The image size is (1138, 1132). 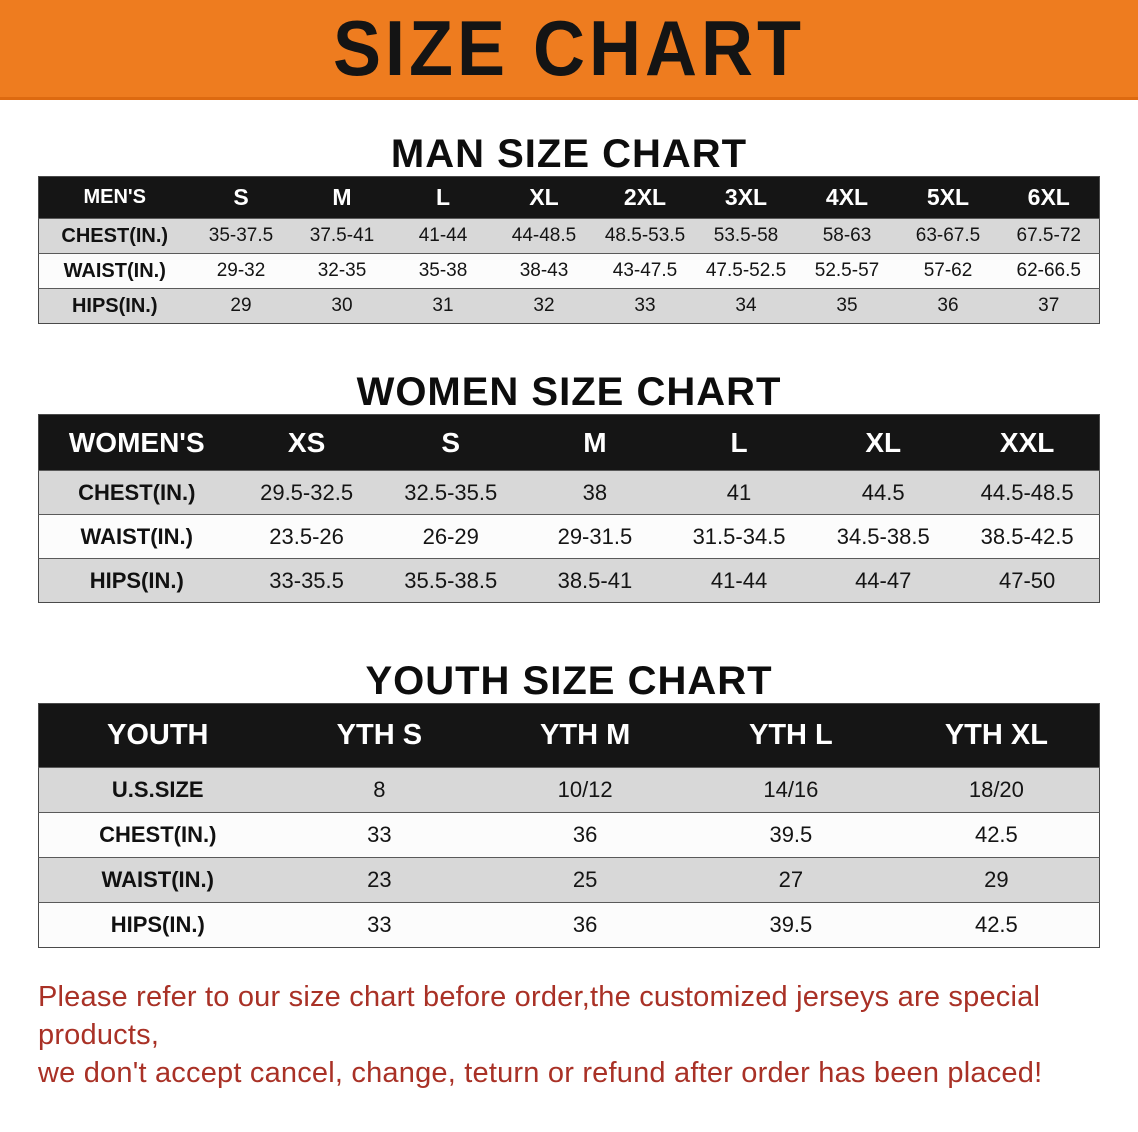 I want to click on value-cell: 29-31.5, so click(x=595, y=536).